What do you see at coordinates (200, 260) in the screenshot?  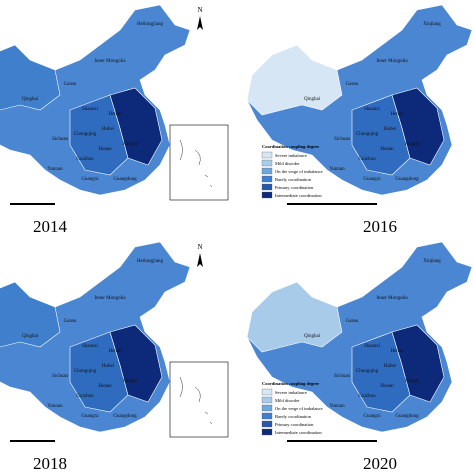 I see `north-arrow` at bounding box center [200, 260].